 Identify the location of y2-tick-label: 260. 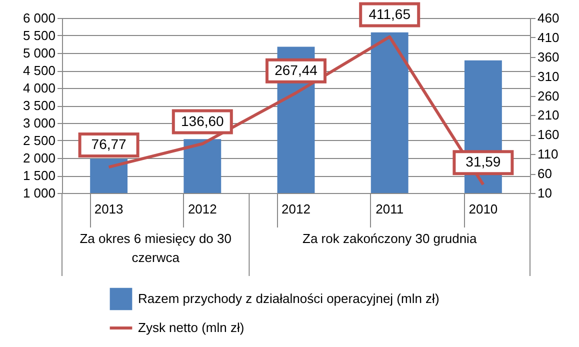
(549, 96).